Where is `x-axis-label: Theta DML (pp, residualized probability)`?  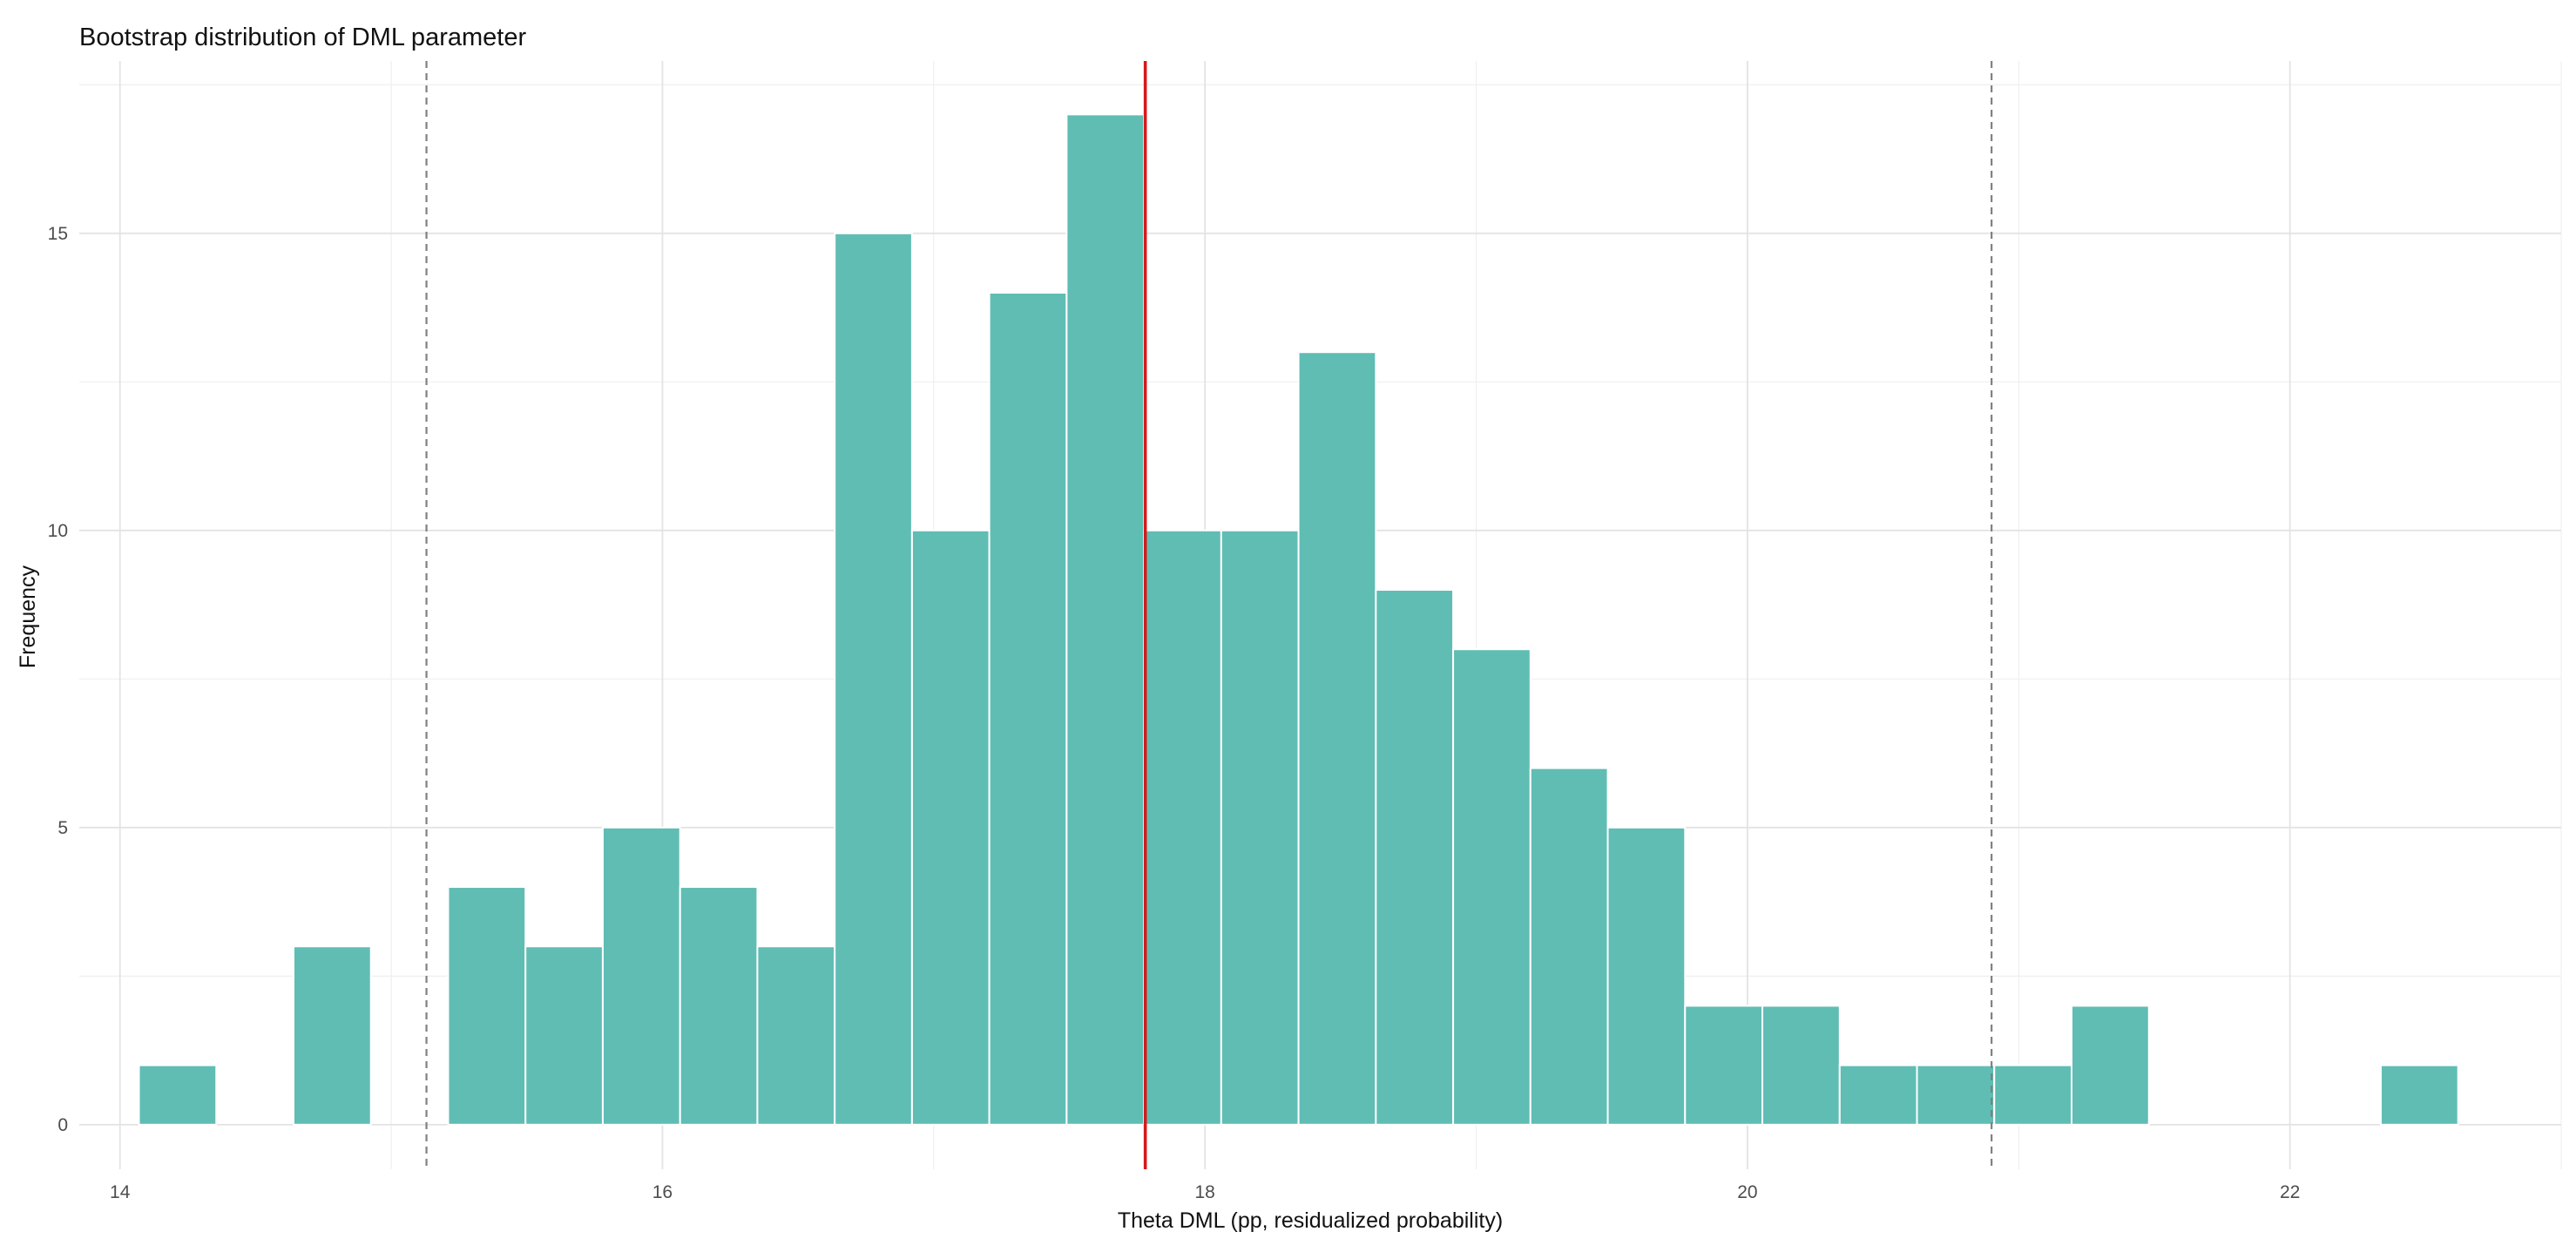 x-axis-label: Theta DML (pp, residualized probability) is located at coordinates (1310, 1220).